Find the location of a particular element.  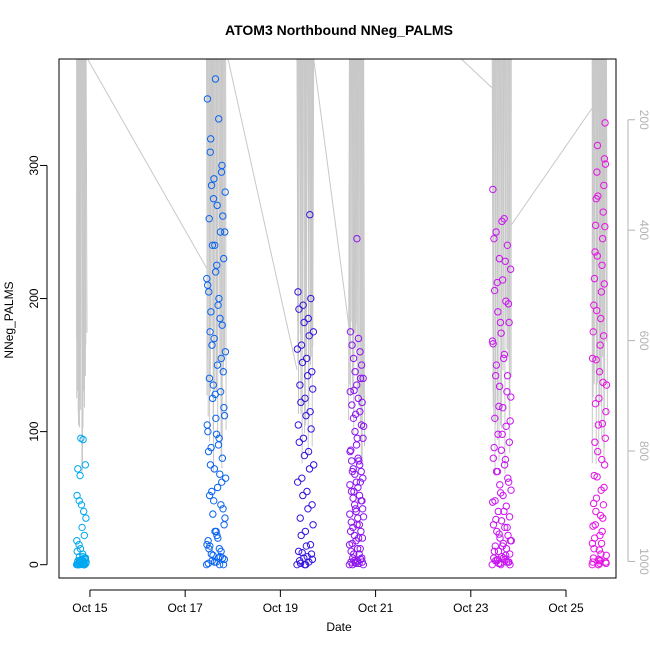

connector-trace is located at coordinates (476, 73).